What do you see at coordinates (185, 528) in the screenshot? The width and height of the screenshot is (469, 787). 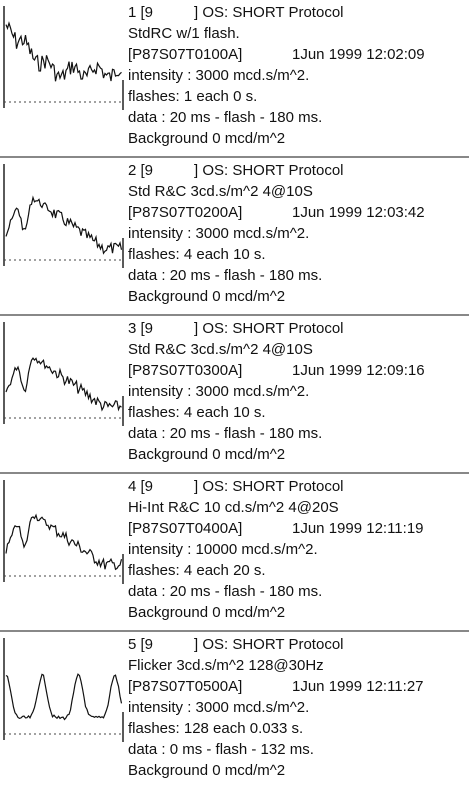 I see `file-id: [P87S07T0400A]` at bounding box center [185, 528].